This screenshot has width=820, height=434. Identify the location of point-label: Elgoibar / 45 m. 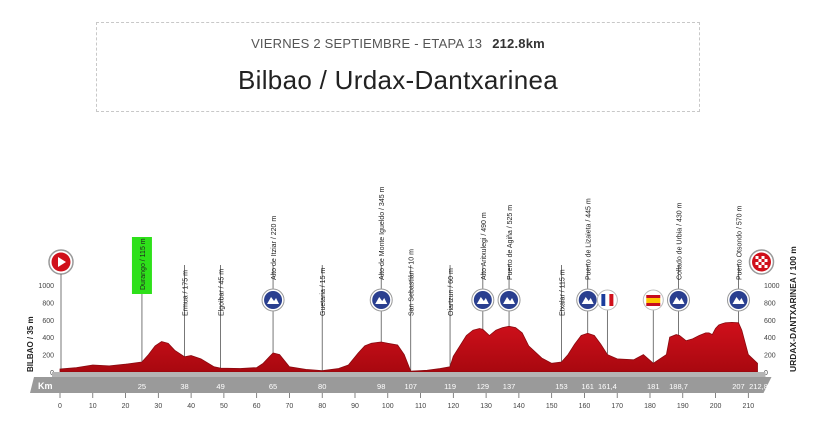
(222, 292).